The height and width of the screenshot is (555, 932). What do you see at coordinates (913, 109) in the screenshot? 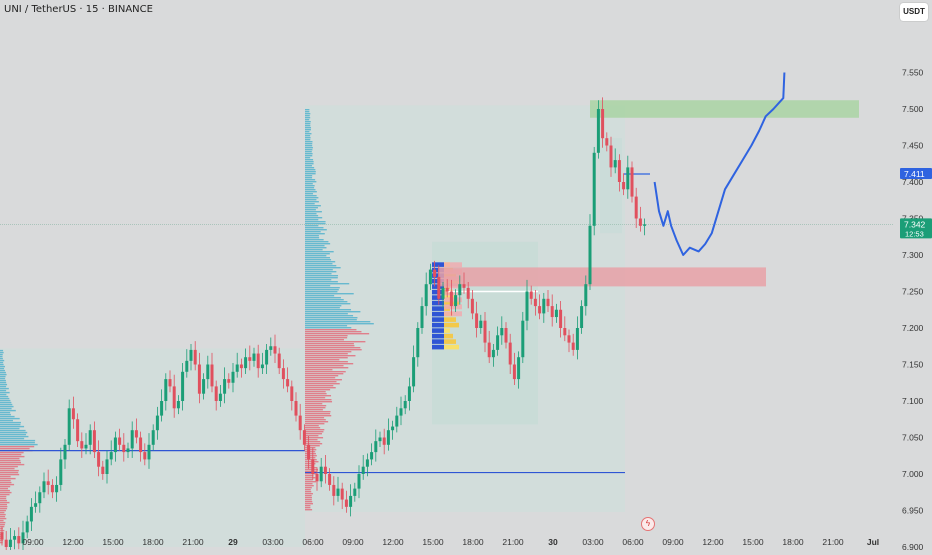
I see `y-tick-label: 7.500` at bounding box center [913, 109].